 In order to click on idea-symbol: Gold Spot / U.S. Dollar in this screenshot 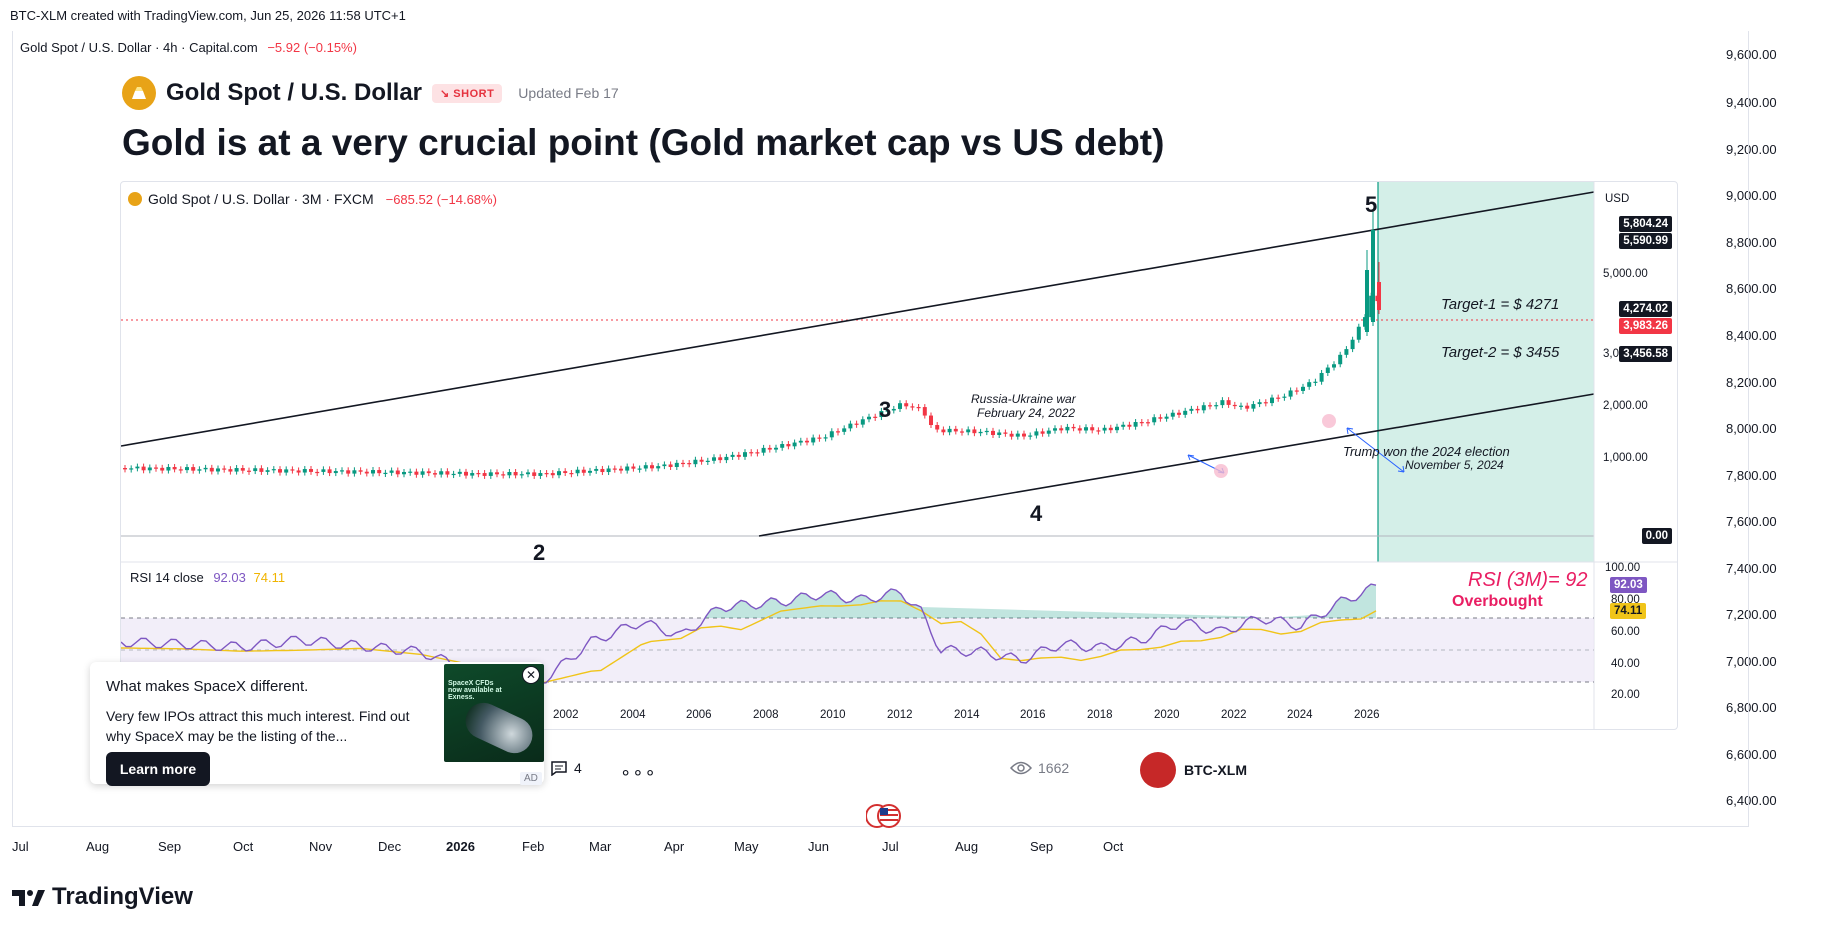, I will do `click(294, 92)`.